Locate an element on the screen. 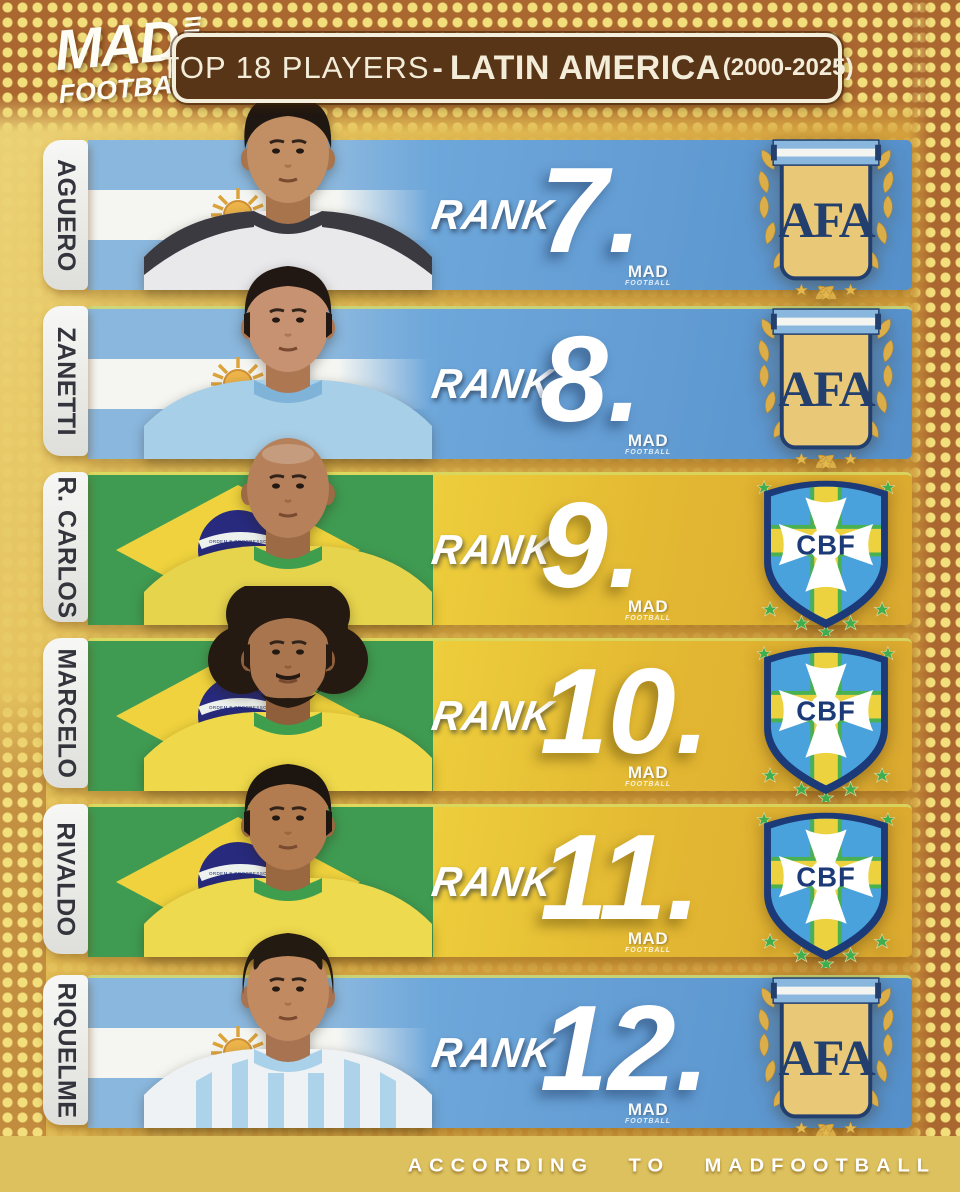 This screenshot has width=960, height=1192. player-name: R. CARLOS is located at coordinates (66, 547).